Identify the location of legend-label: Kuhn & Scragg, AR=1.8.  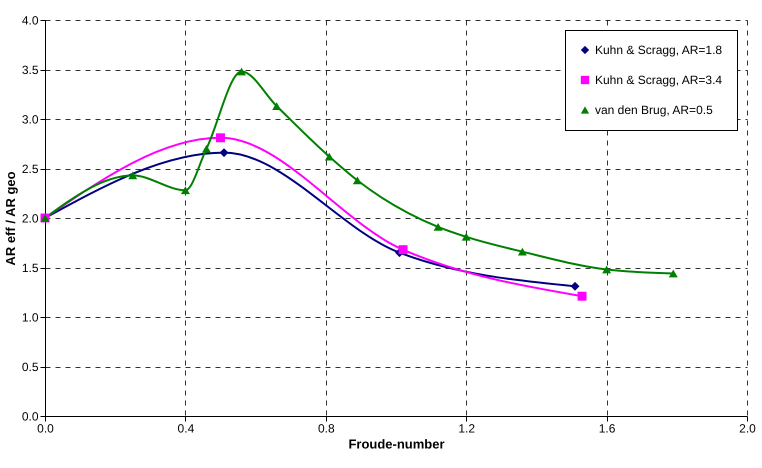
(658, 50).